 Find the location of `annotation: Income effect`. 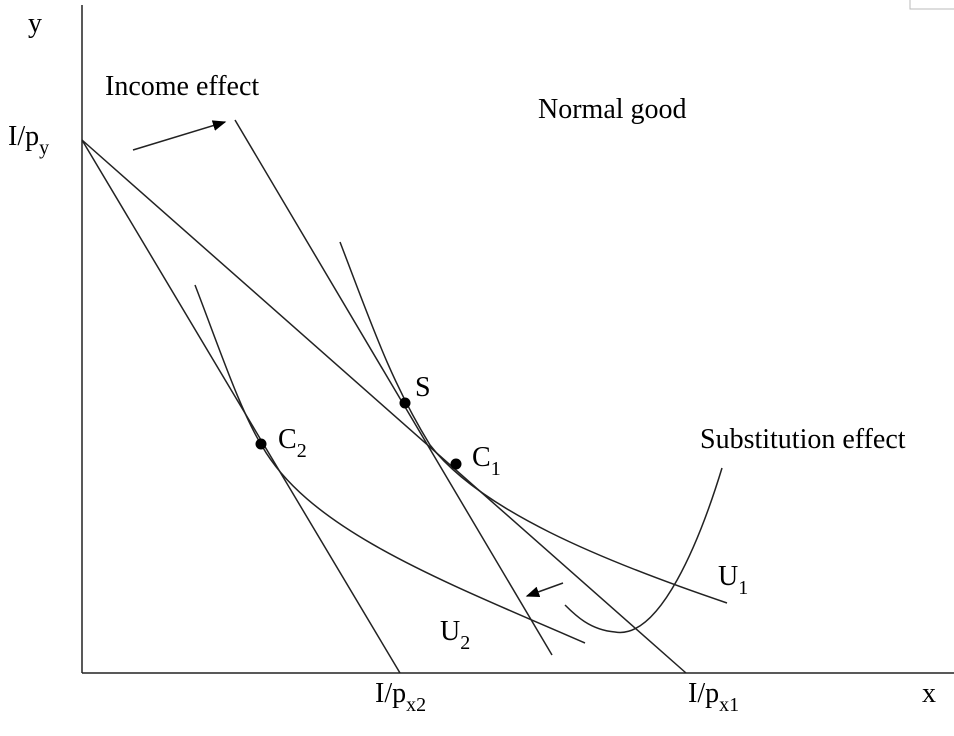

annotation: Income effect is located at coordinates (182, 86).